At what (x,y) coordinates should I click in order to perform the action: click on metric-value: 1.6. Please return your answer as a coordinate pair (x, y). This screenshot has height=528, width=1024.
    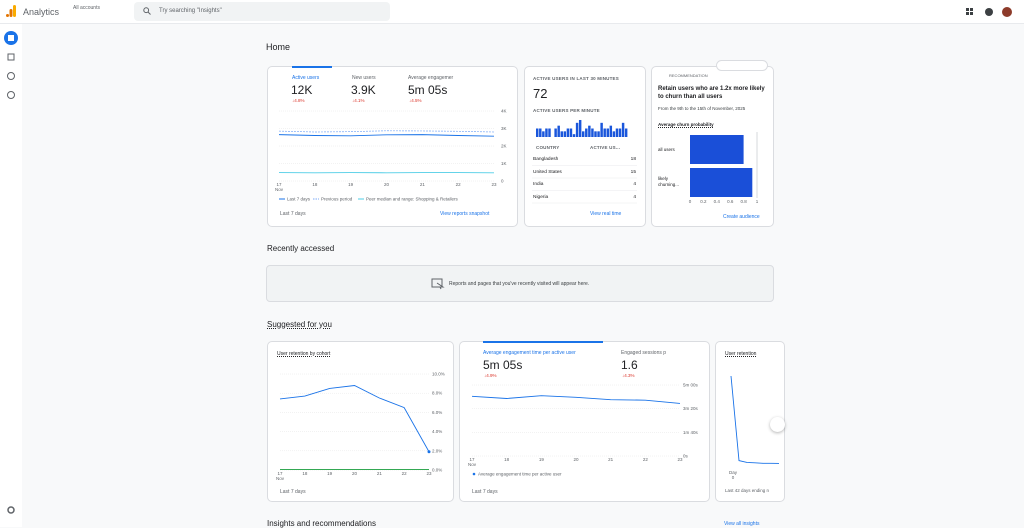
    Looking at the image, I should click on (629, 365).